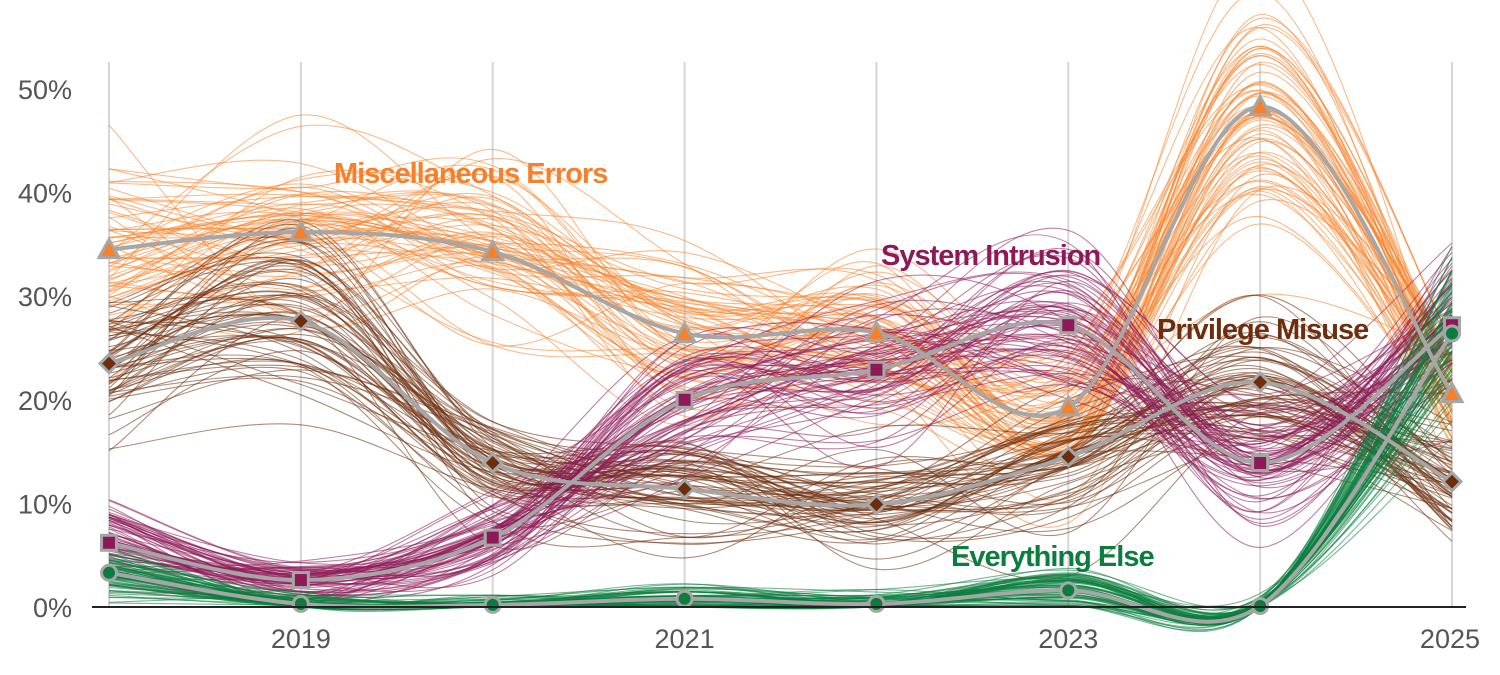  I want to click on marker-miscellaneous-errors-2022, so click(876, 330).